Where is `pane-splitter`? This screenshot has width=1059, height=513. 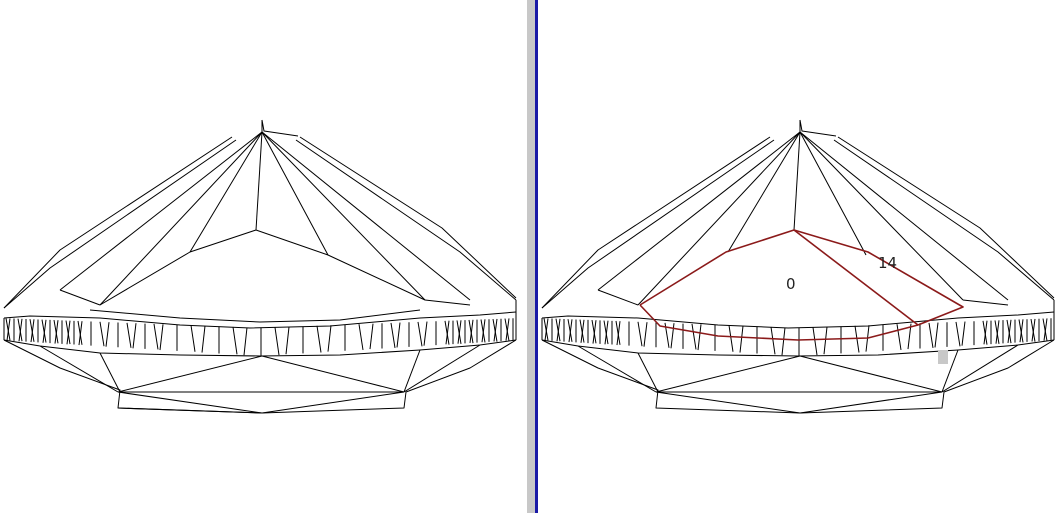
pane-splitter is located at coordinates (532, 256).